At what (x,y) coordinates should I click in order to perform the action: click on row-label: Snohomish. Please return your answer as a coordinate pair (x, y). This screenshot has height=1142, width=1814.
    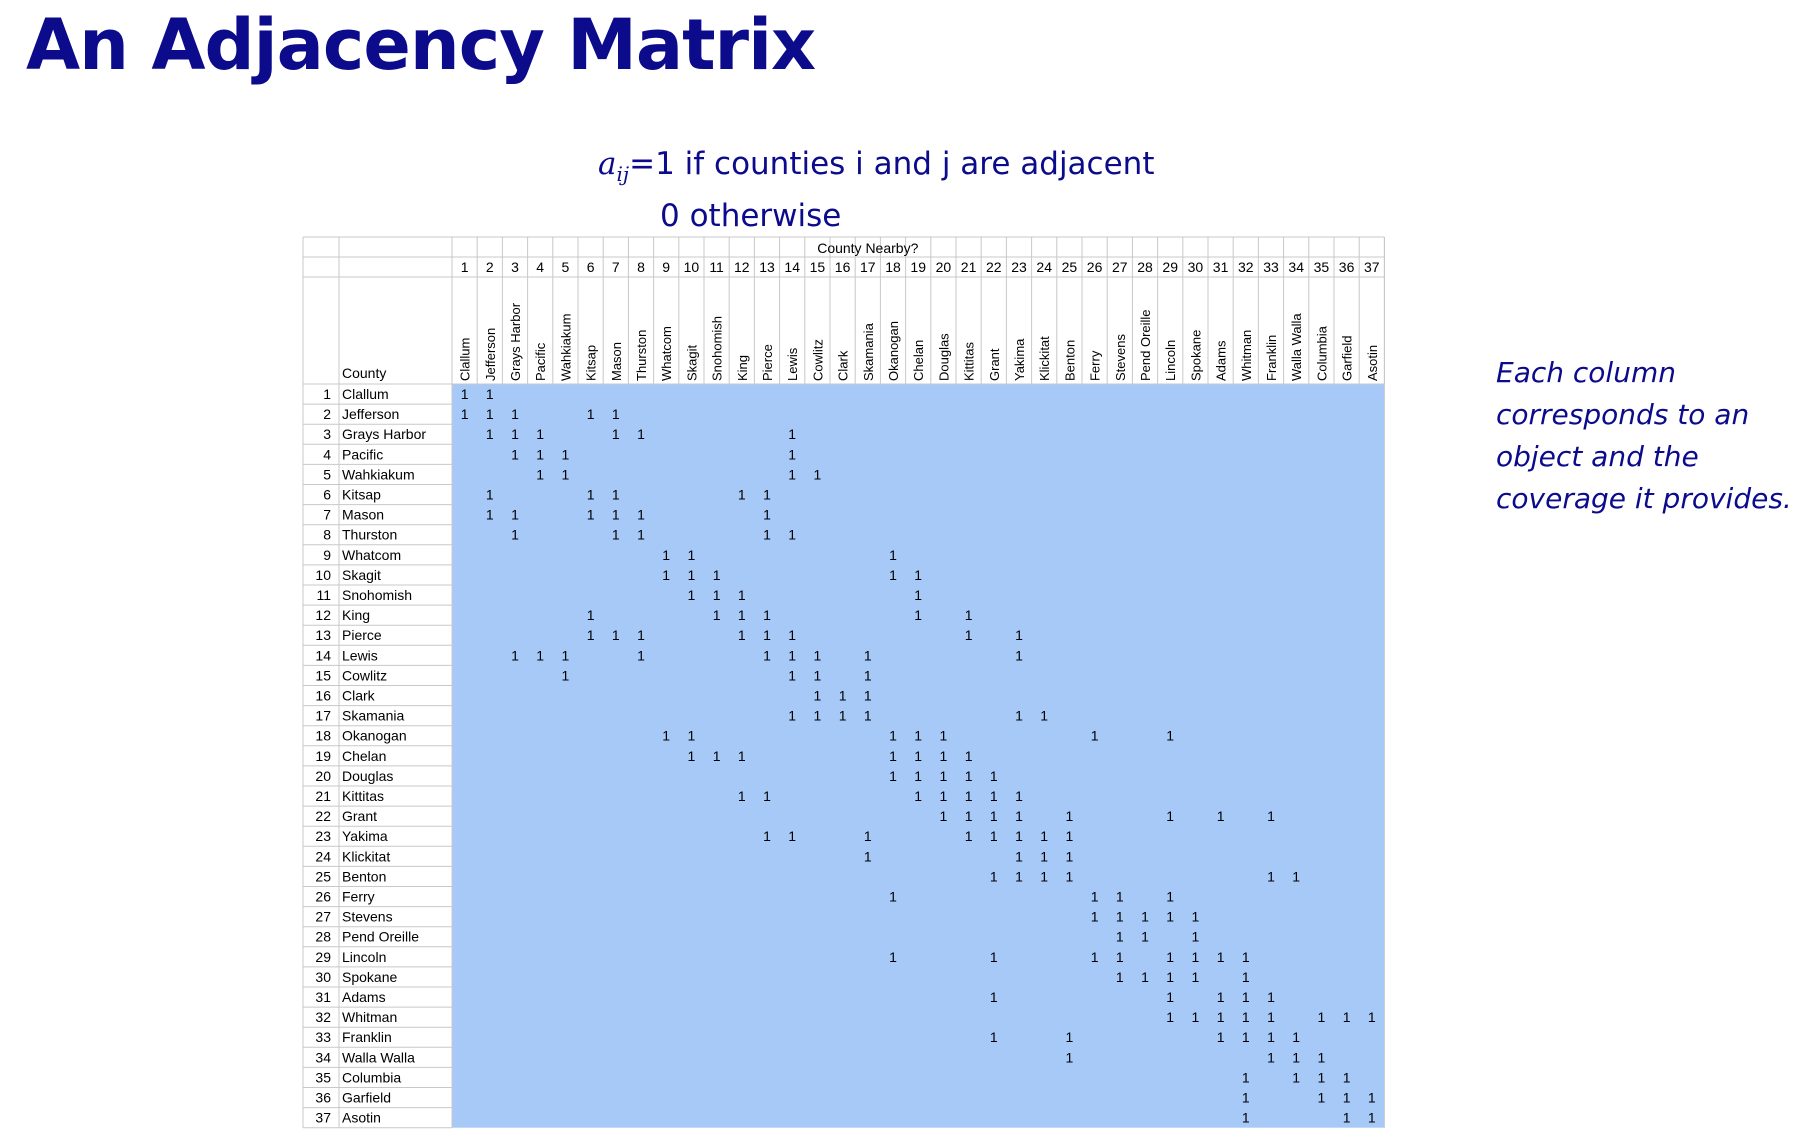
    Looking at the image, I should click on (377, 595).